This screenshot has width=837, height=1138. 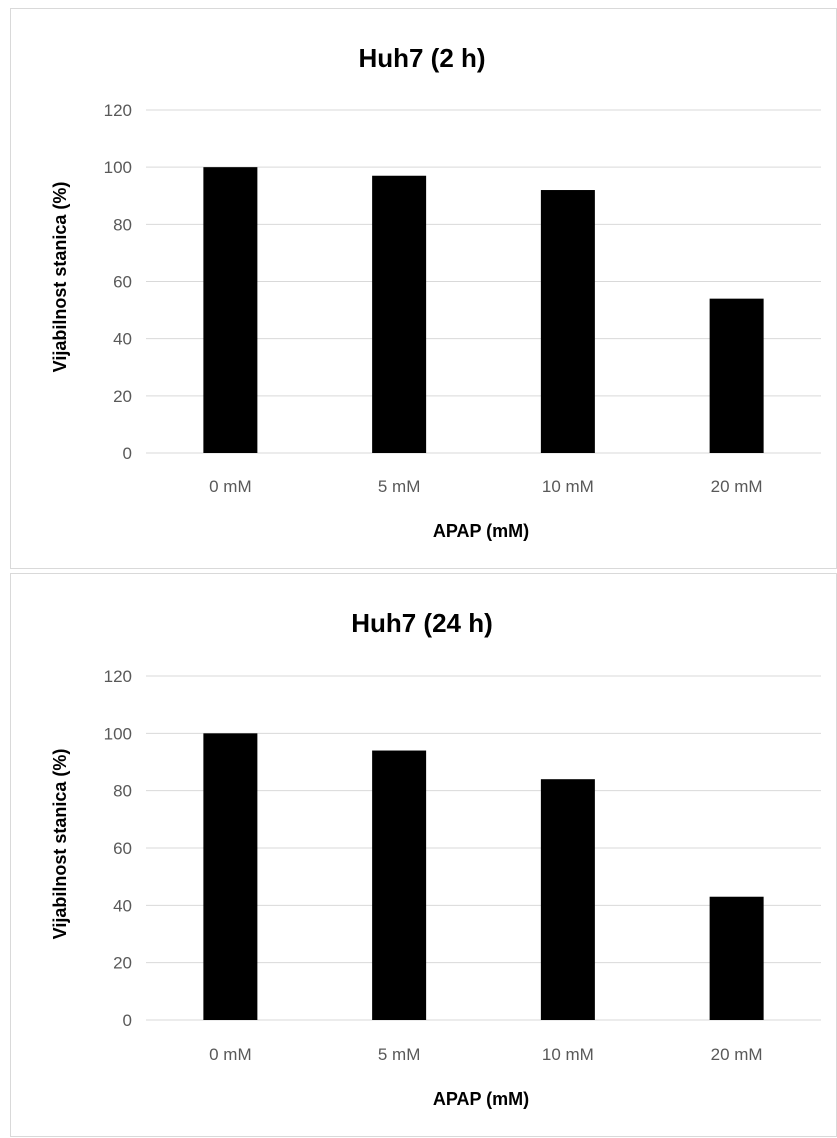 What do you see at coordinates (422, 623) in the screenshot?
I see `chart-title: Huh7 (24 h)` at bounding box center [422, 623].